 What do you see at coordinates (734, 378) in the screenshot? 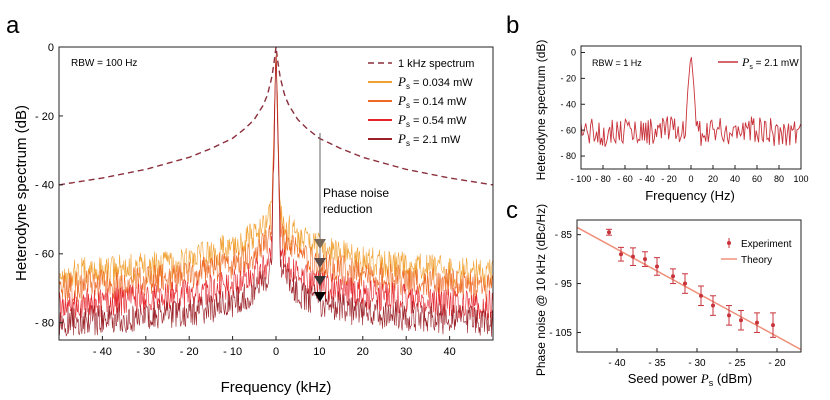
I see `panel-c-x-axis-unit: (dBm)` at bounding box center [734, 378].